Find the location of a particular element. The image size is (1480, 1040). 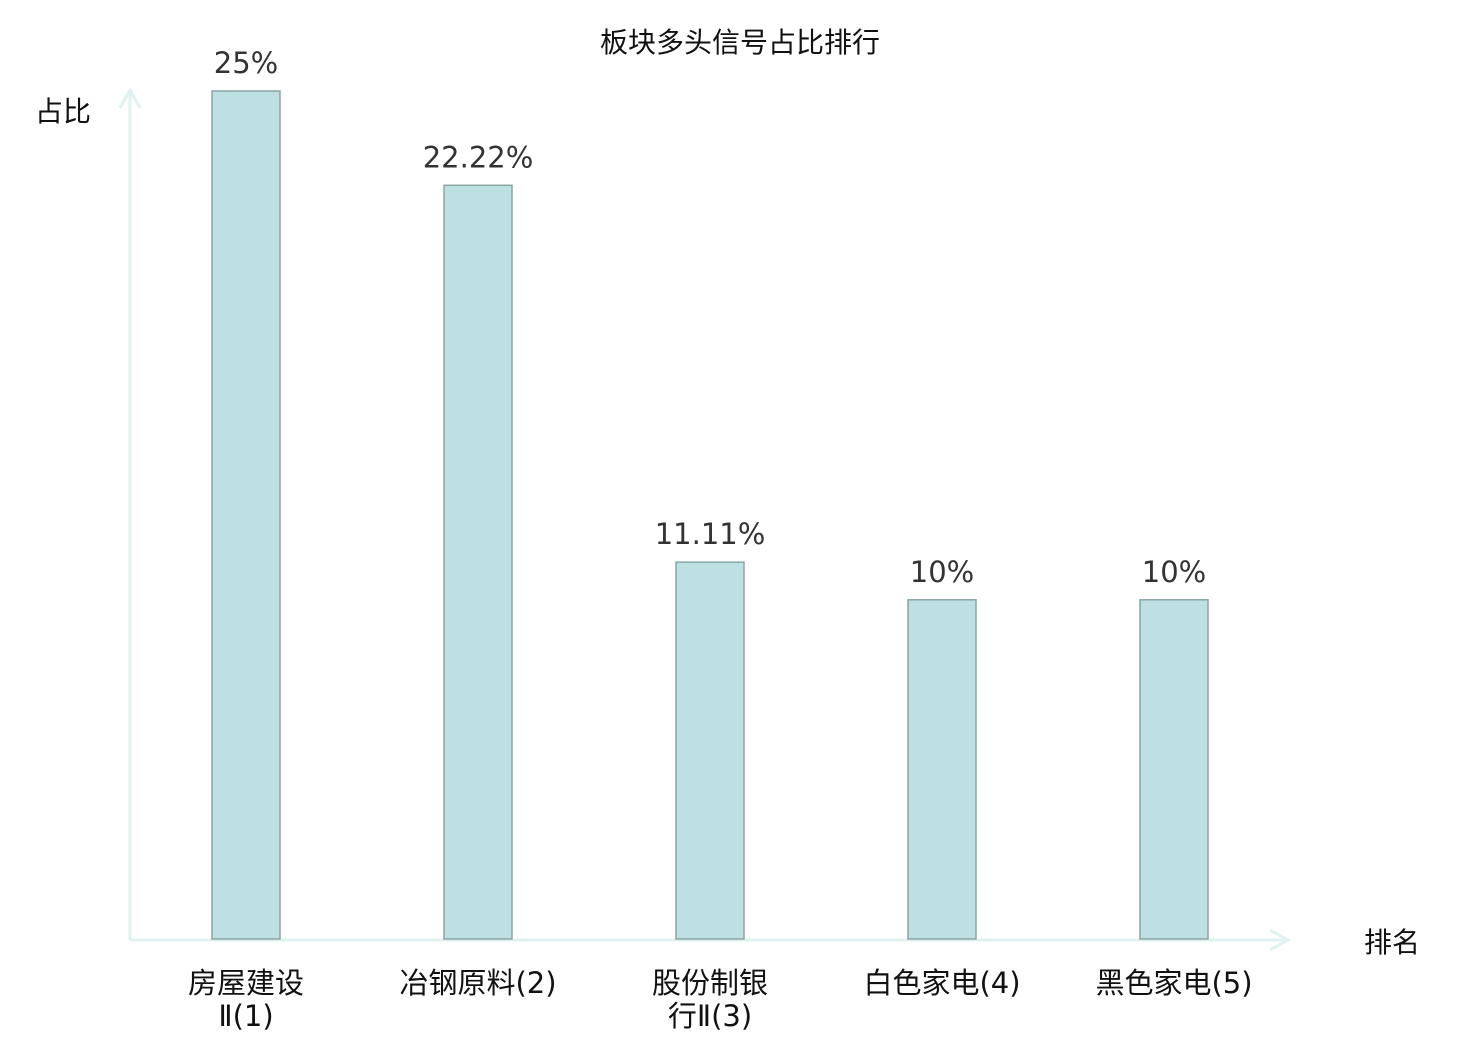

x-tick-label: 股份制银行Ⅱ(3) is located at coordinates (710, 999).